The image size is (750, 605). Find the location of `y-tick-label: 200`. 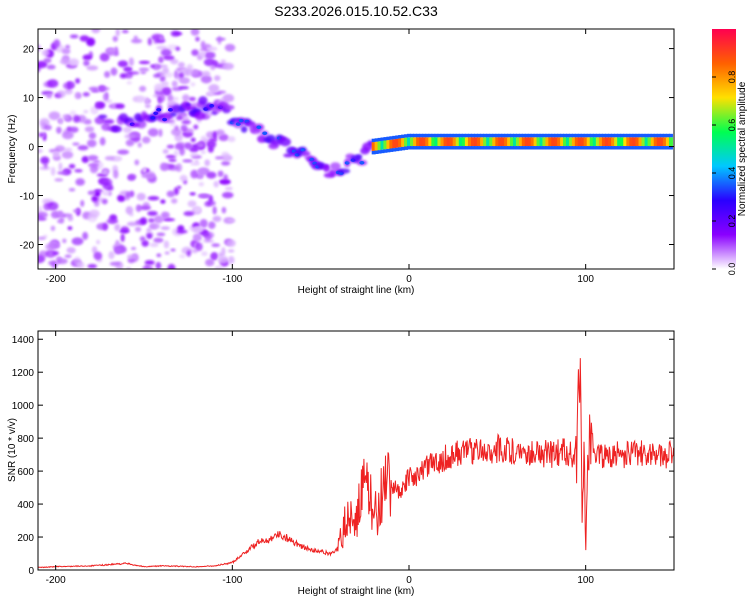

y-tick-label: 200 is located at coordinates (25, 538).